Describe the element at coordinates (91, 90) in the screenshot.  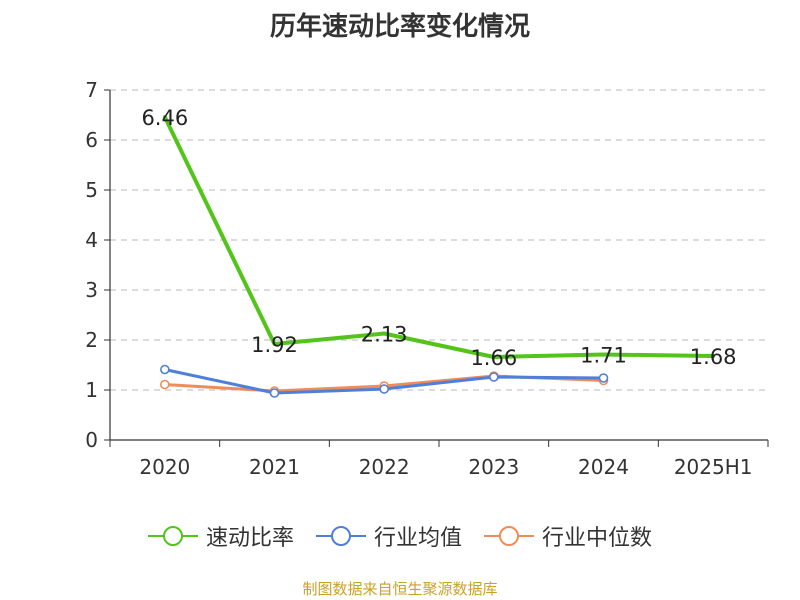
I see `y-tick-label: 7` at that location.